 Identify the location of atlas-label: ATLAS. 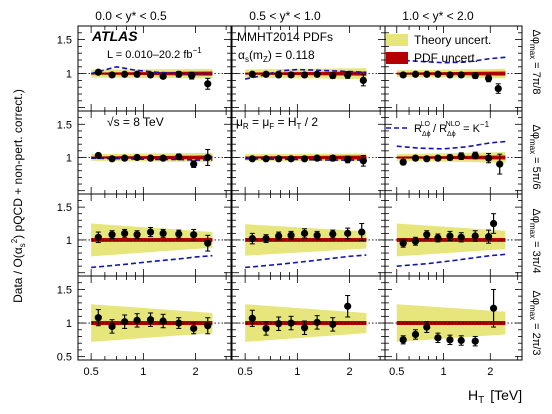
(114, 36).